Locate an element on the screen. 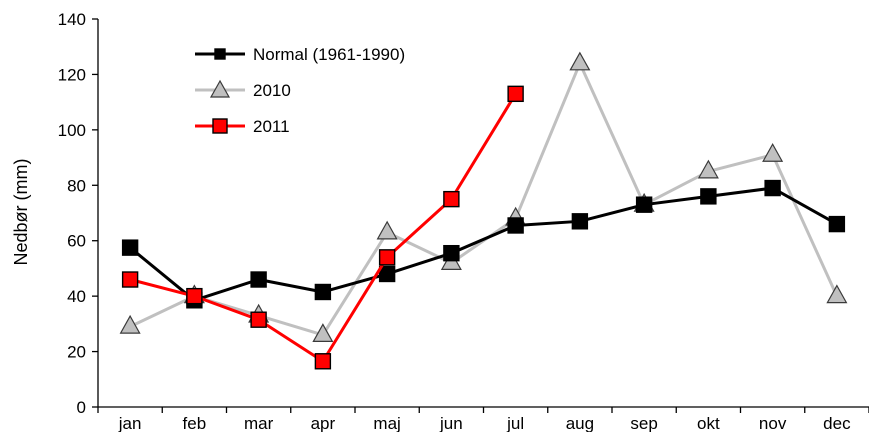  y-tick-label: 20 is located at coordinates (76, 352).